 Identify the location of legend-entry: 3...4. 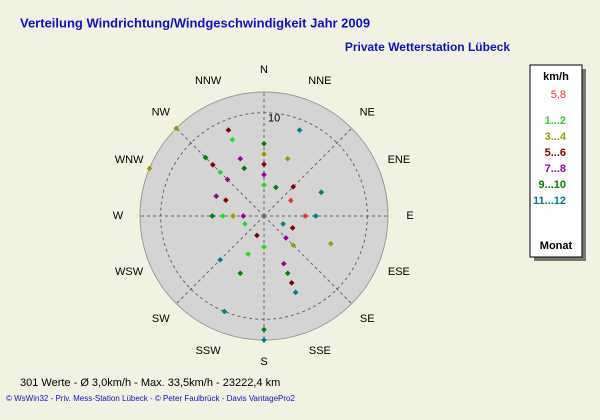
(556, 137).